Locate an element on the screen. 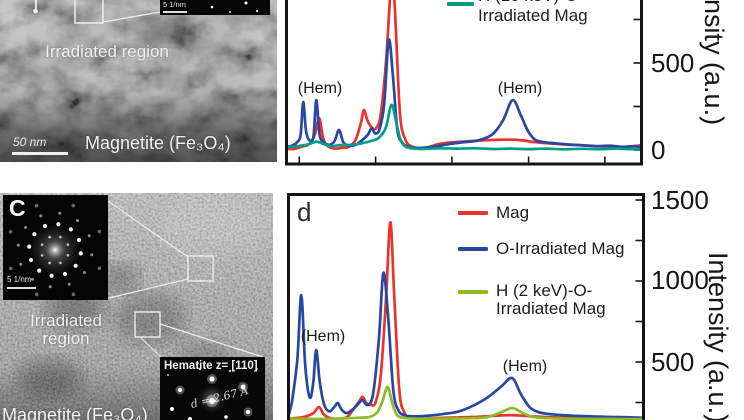 The image size is (744, 420). arrow-dot-top is located at coordinates (35, 11).